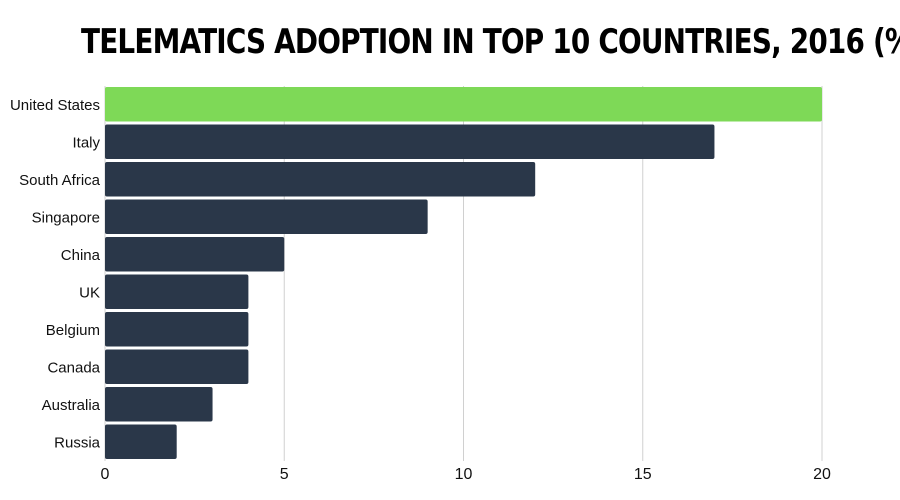 The height and width of the screenshot is (500, 900). I want to click on category-label: Australia, so click(71, 405).